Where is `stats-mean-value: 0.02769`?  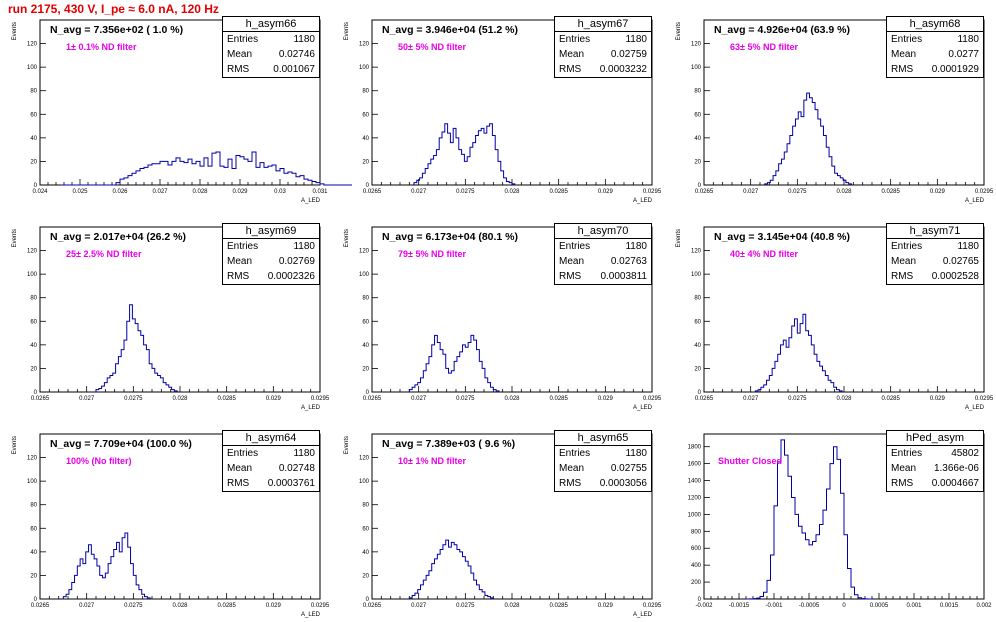 stats-mean-value: 0.02769 is located at coordinates (296, 261).